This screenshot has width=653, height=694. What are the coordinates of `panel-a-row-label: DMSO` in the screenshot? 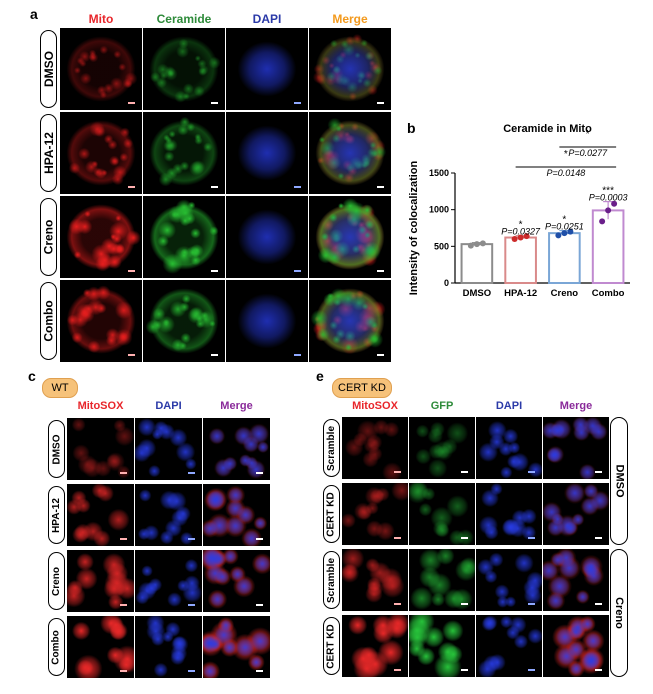 It's located at (48, 69).